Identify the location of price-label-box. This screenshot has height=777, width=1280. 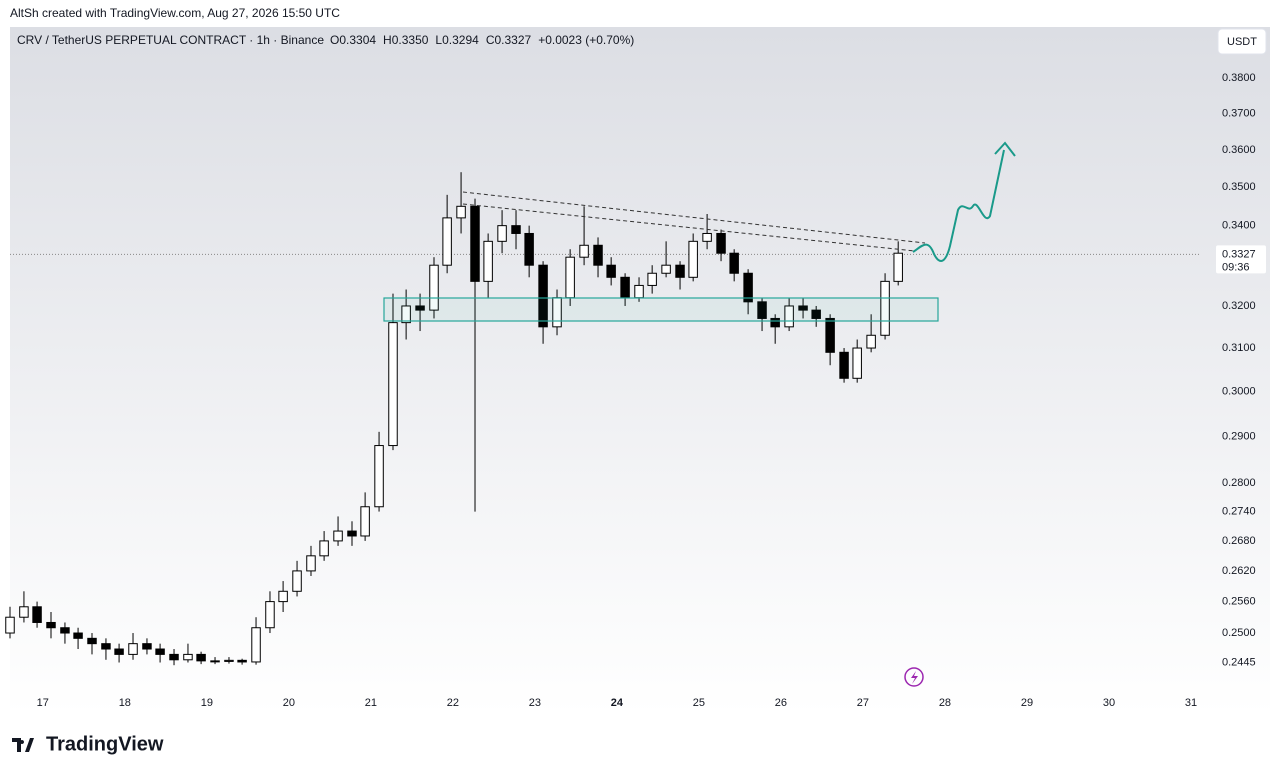
(1241, 259).